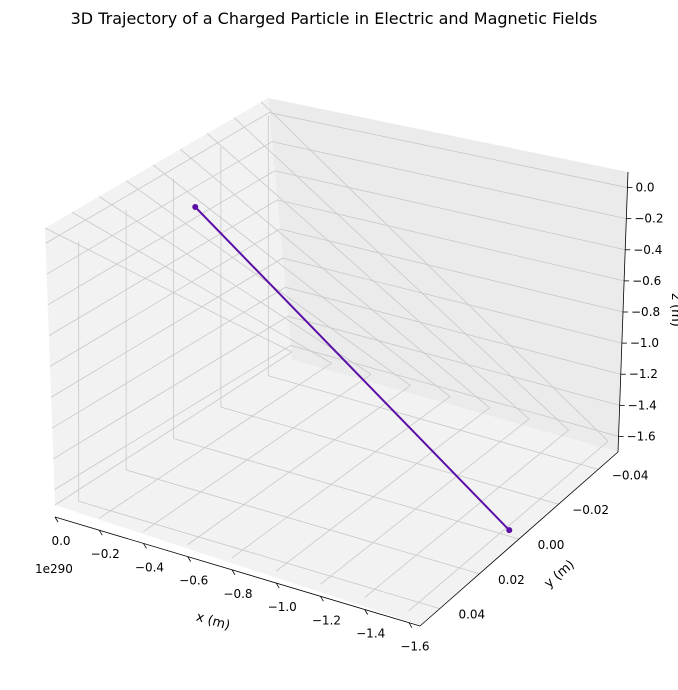 The image size is (678, 690). What do you see at coordinates (237, 594) in the screenshot?
I see `x-tick-label: −0.8` at bounding box center [237, 594].